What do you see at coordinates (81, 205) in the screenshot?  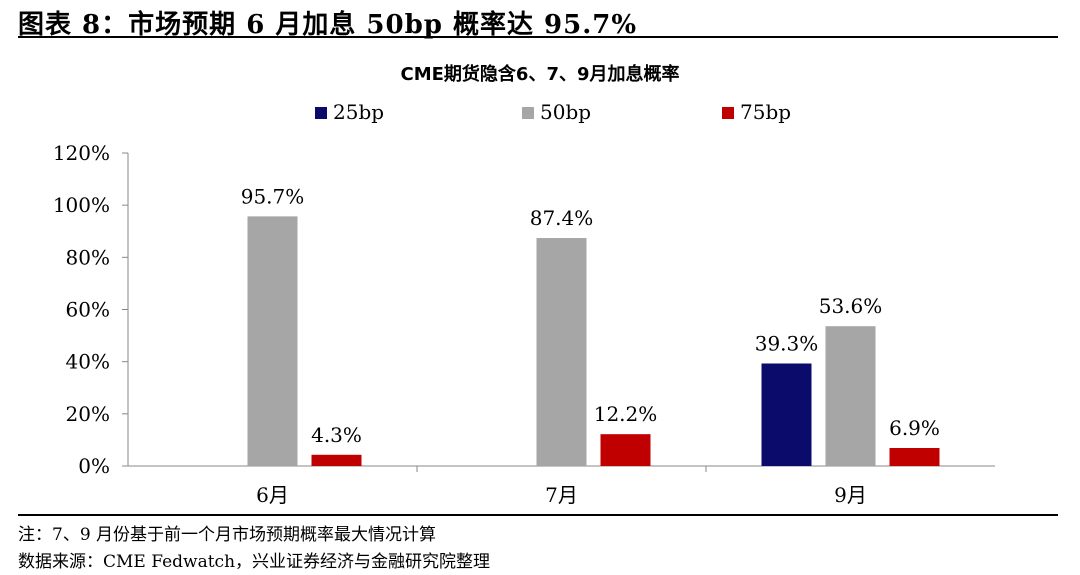 I see `y-tick-label: 100%` at bounding box center [81, 205].